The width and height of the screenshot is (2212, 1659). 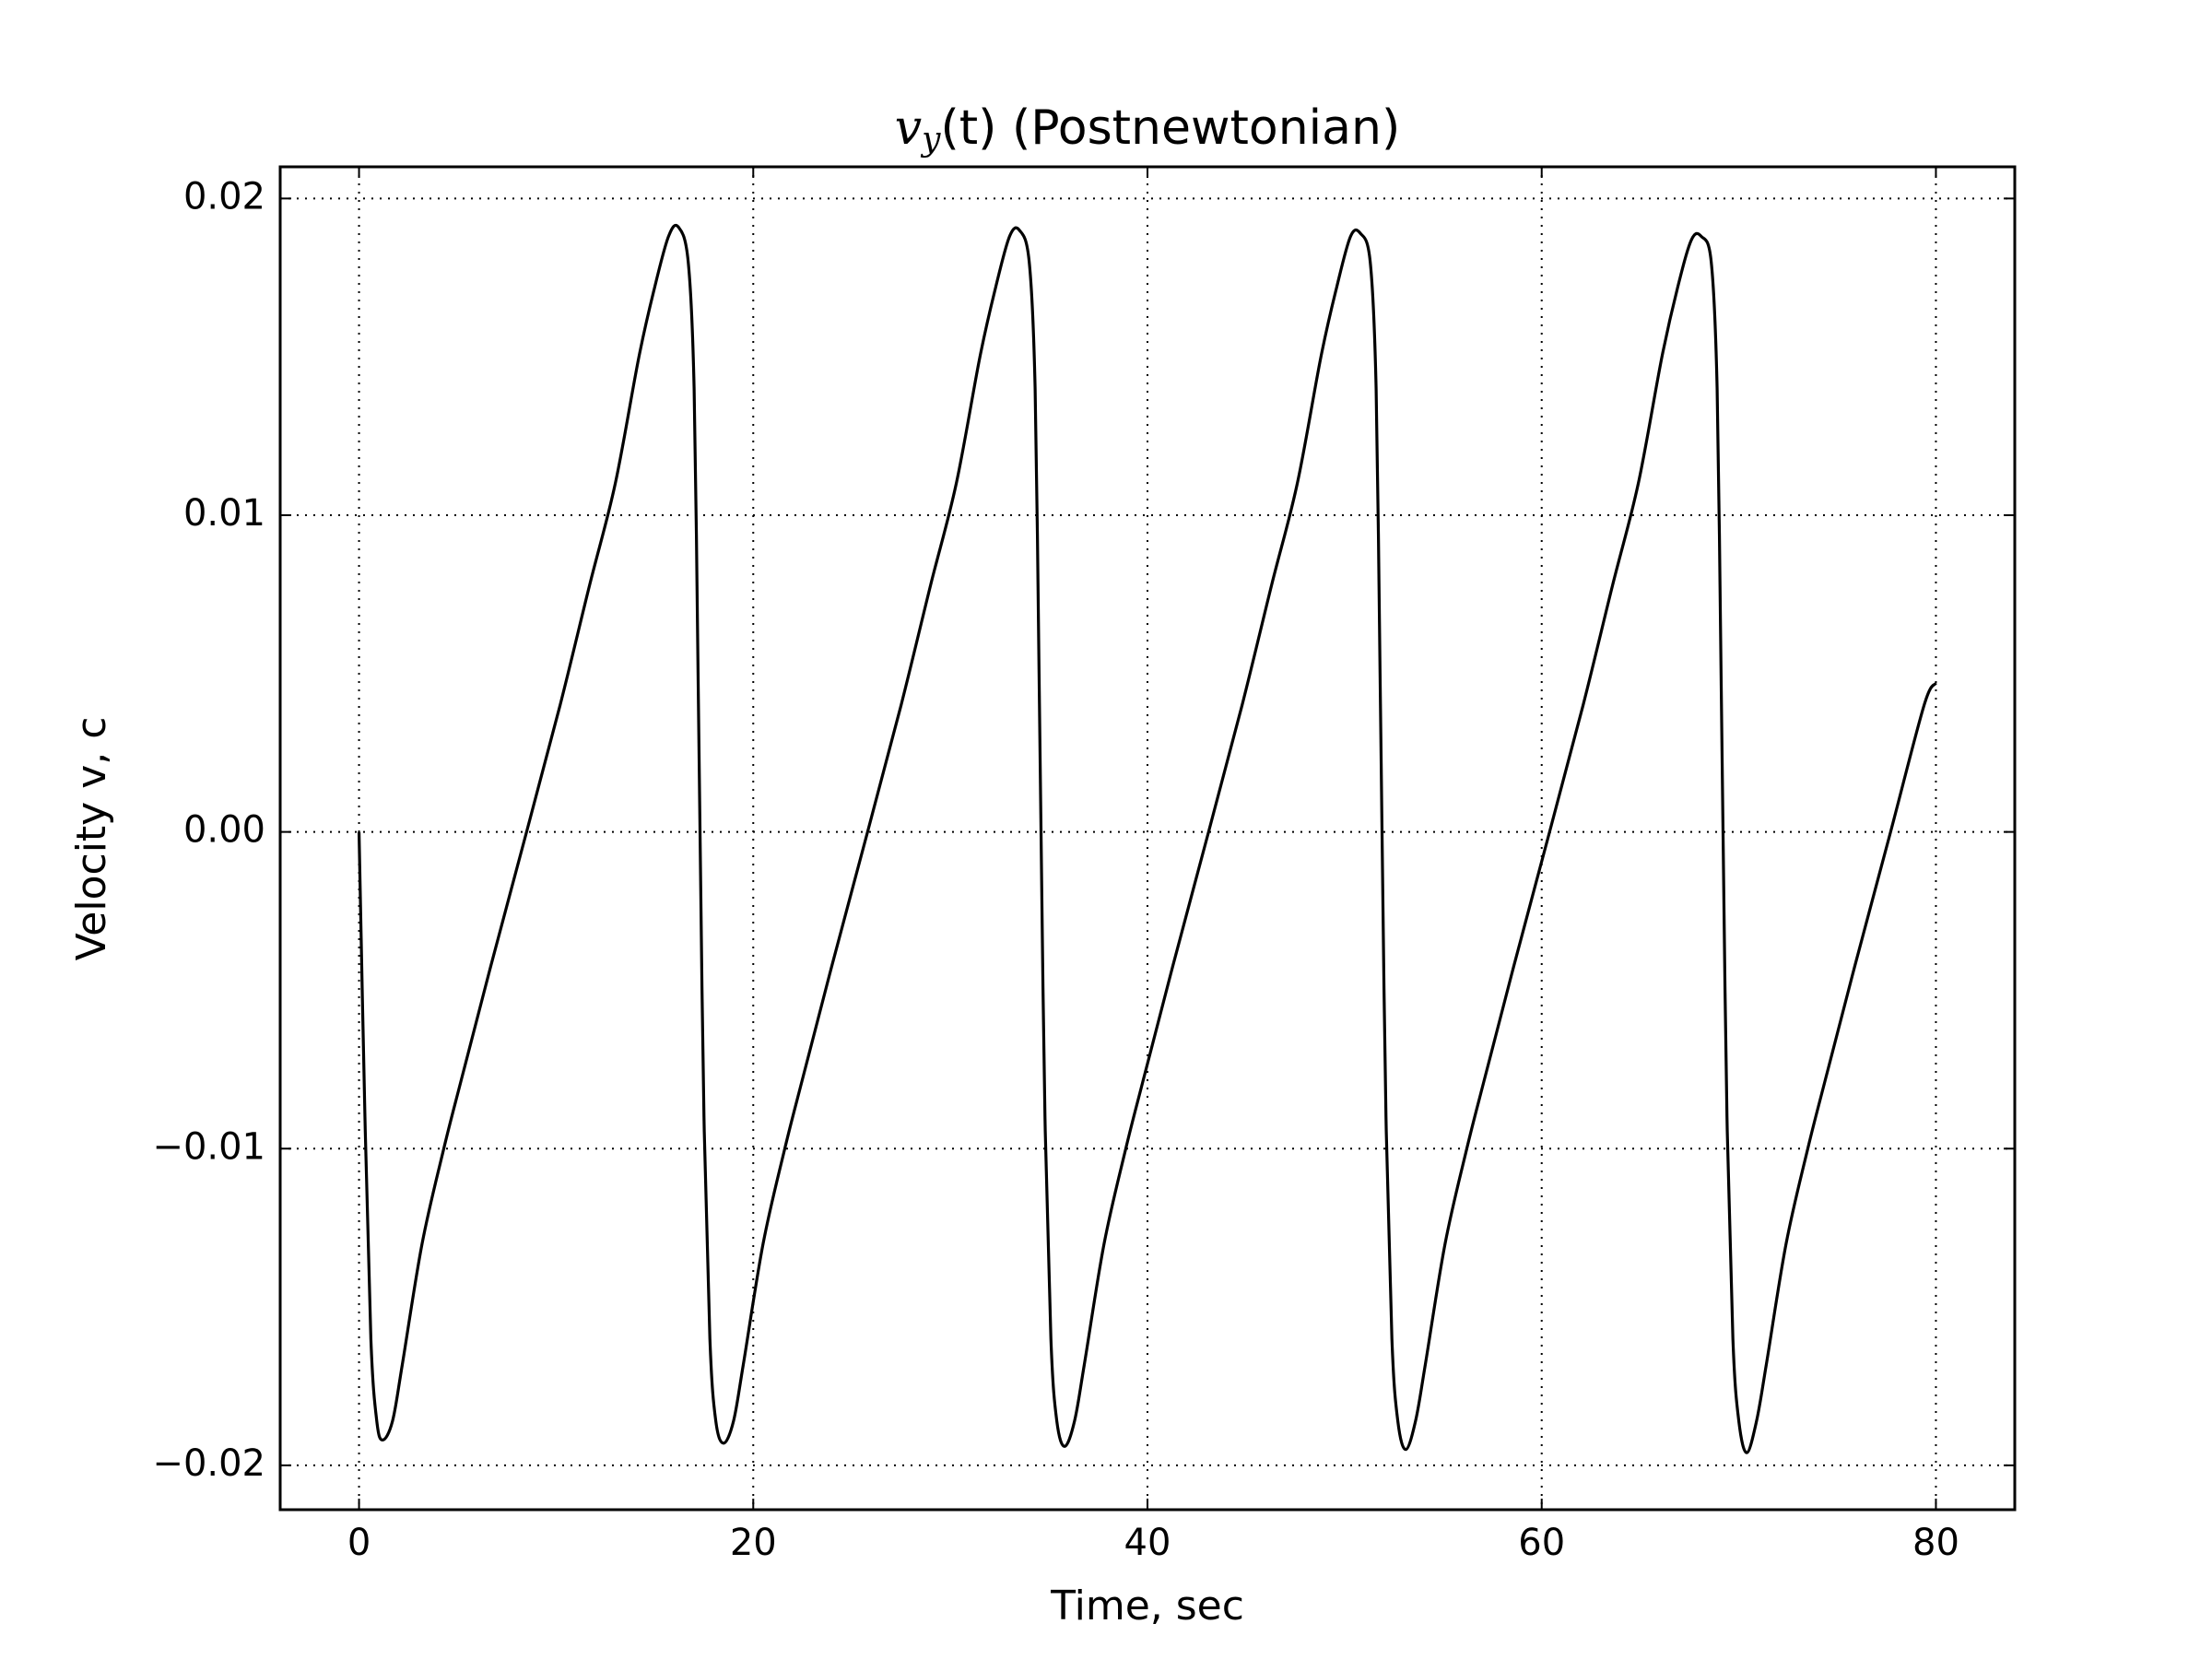 I want to click on chart-title: vy(t) (Postnewtonian), so click(x=1148, y=129).